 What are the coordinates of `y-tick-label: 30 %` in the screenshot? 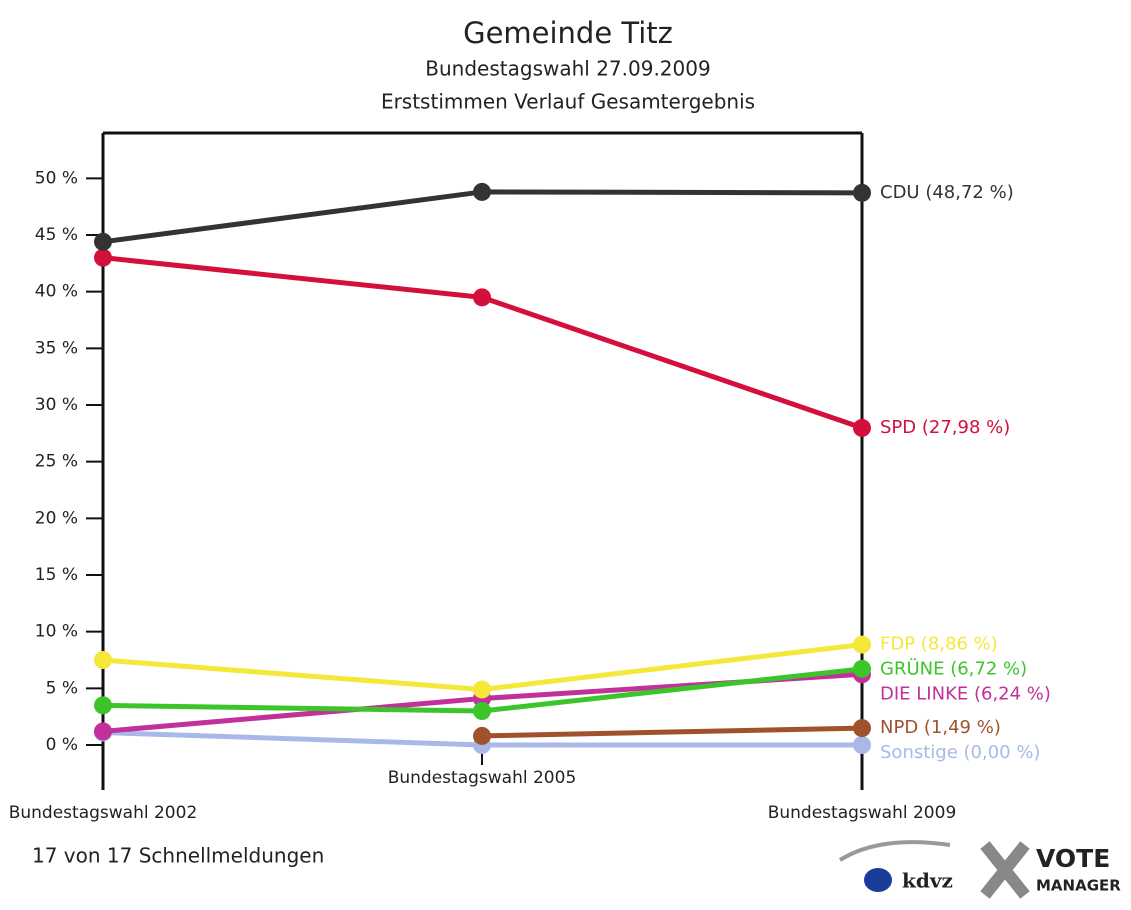 It's located at (56, 405).